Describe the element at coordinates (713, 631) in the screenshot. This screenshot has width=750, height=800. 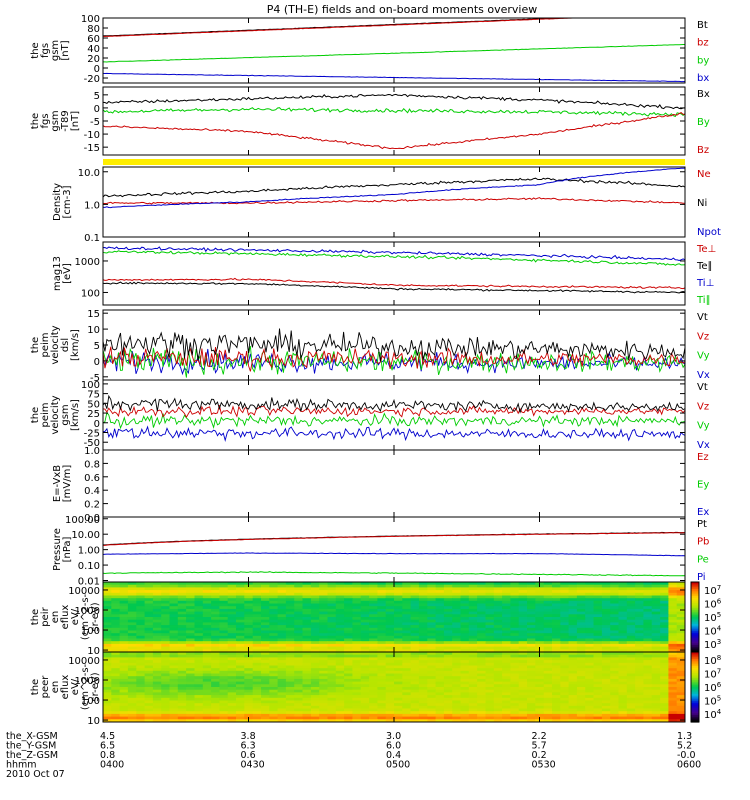
I see `colorbar-tick-label: 104` at that location.